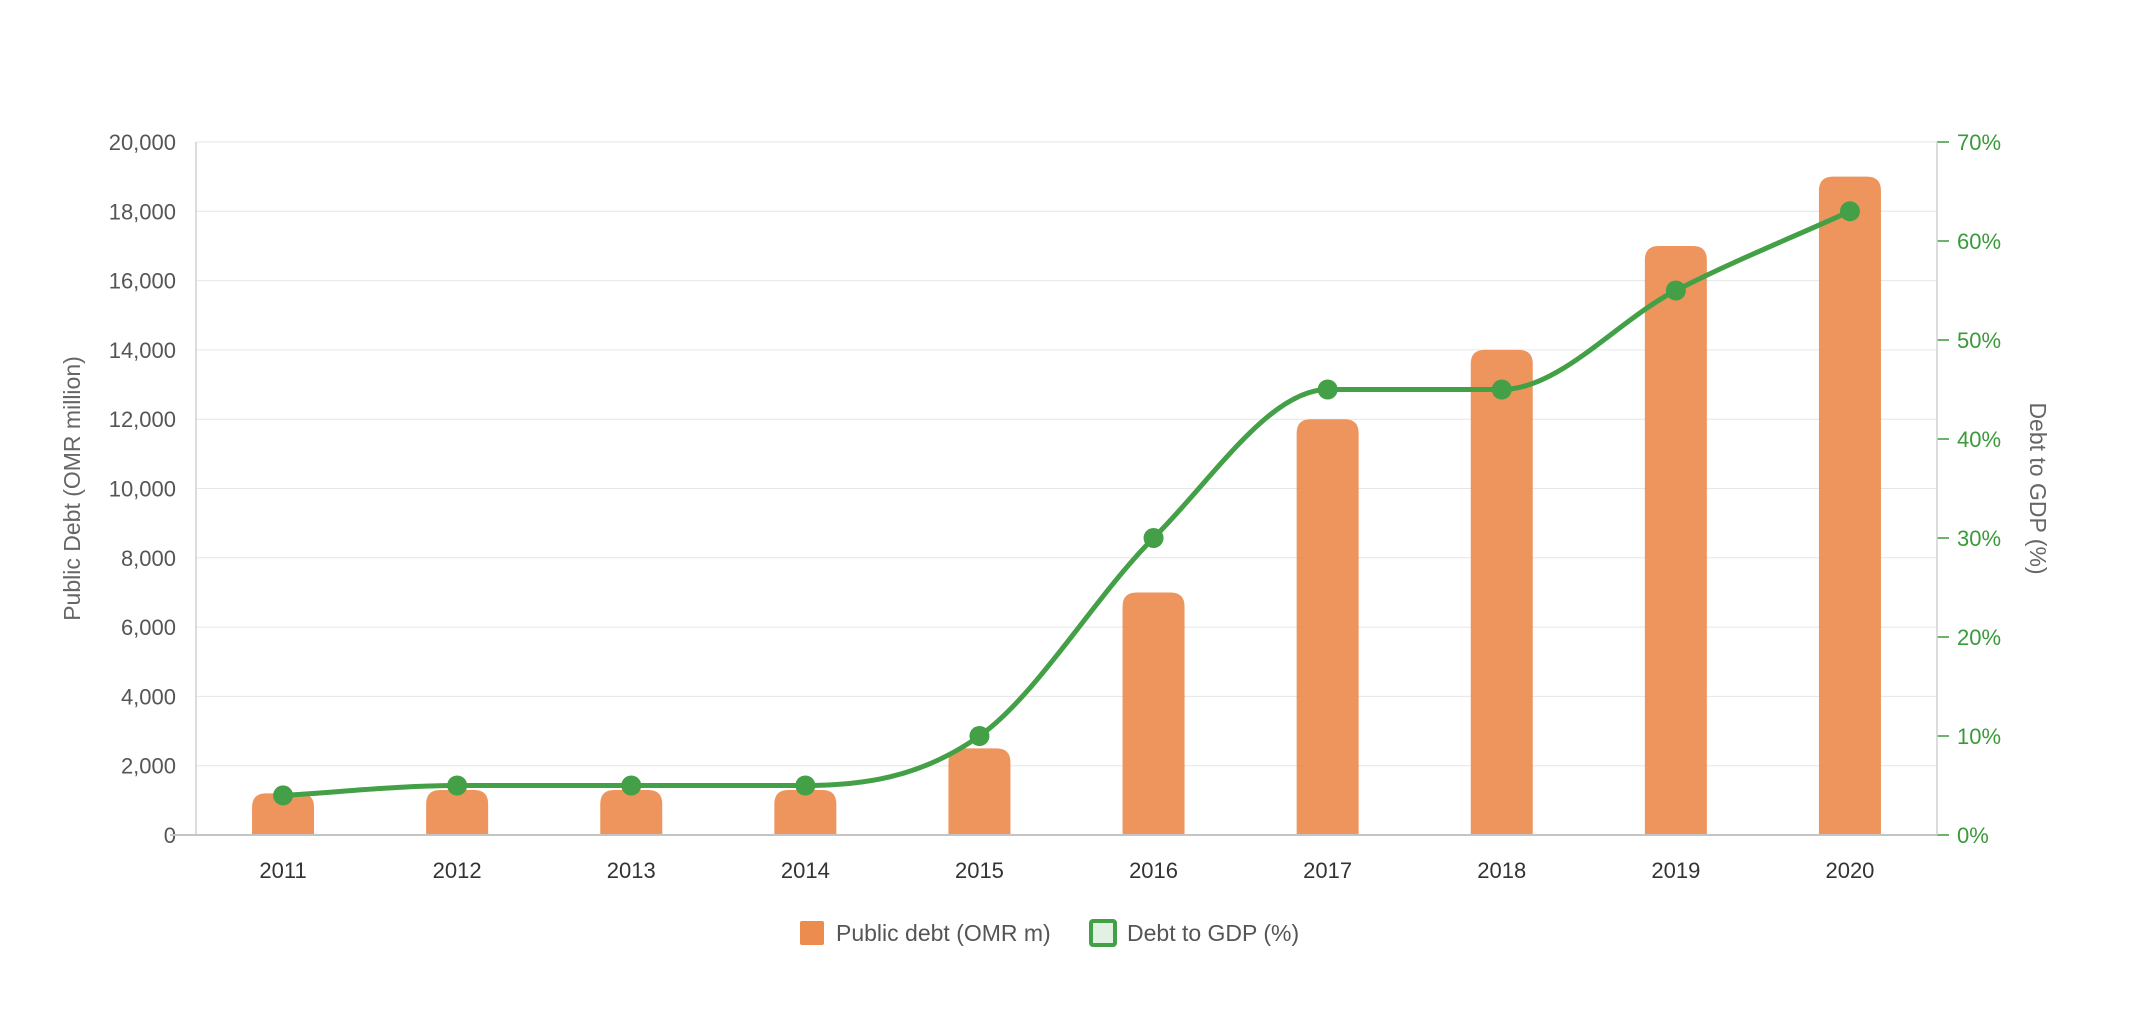  Describe the element at coordinates (1973, 835) in the screenshot. I see `y-right-tick-label: 0%` at that location.